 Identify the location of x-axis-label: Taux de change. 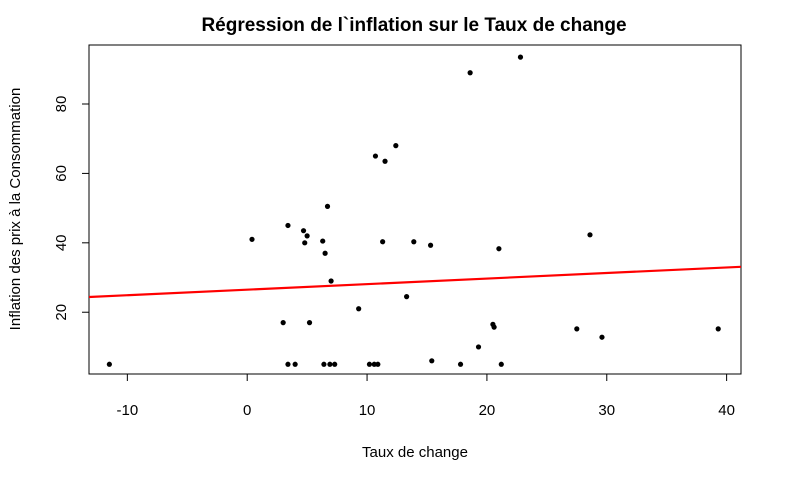
(415, 452).